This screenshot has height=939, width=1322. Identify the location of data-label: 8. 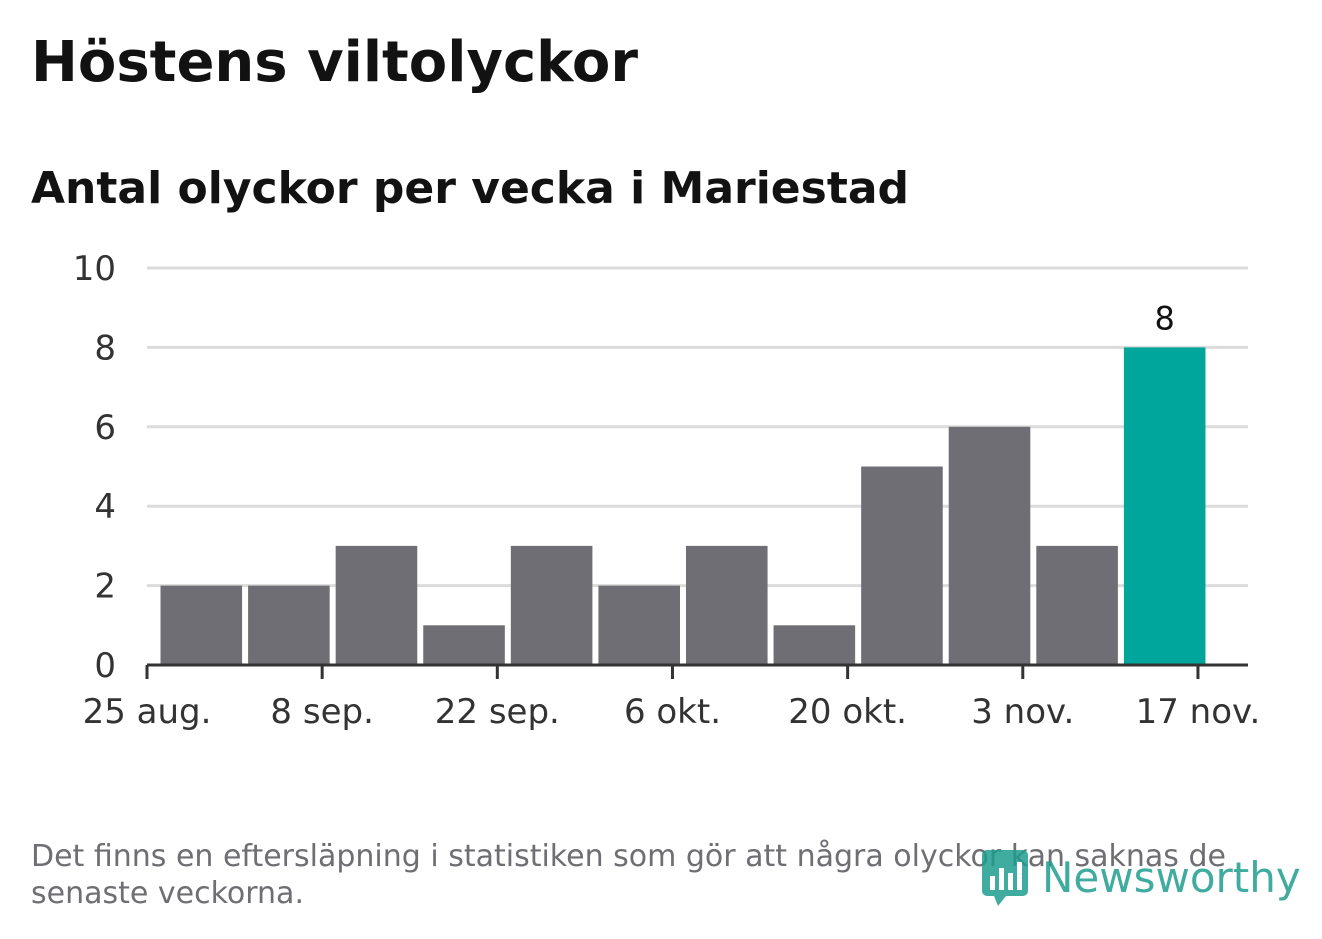
(1164, 318).